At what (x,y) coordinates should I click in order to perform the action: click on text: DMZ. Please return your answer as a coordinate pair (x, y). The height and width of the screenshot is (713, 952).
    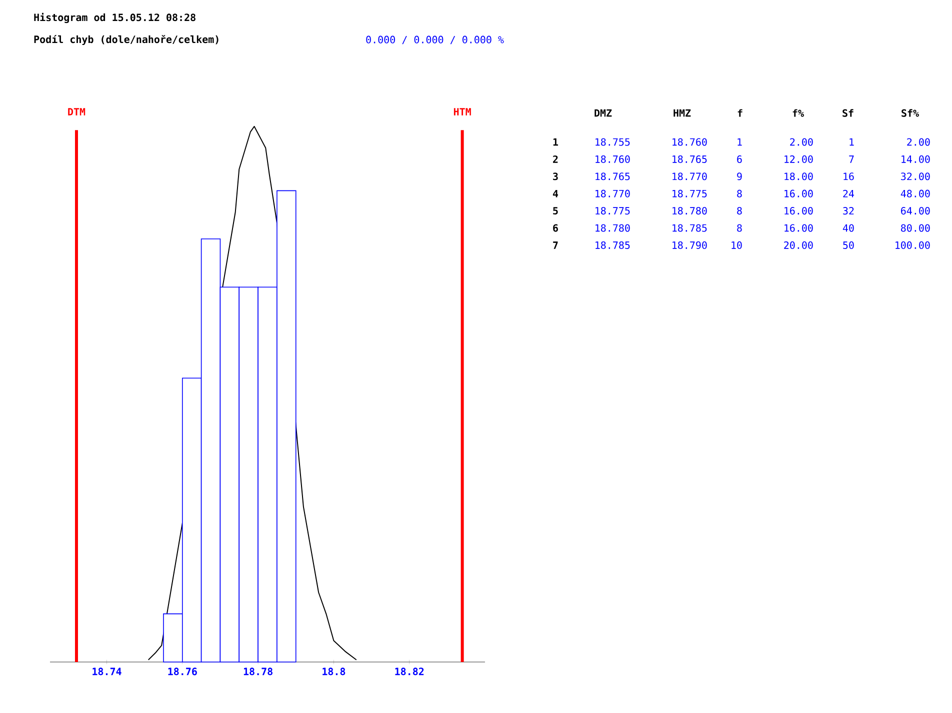
    Looking at the image, I should click on (603, 113).